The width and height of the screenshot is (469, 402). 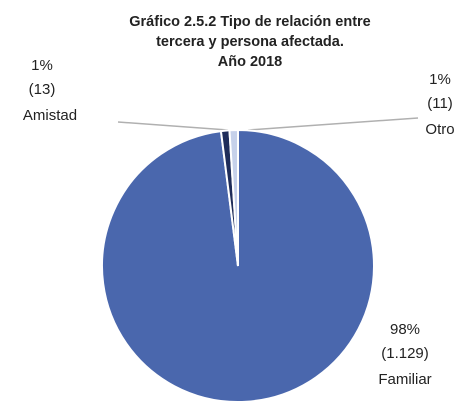 I want to click on count-label: (11), so click(x=440, y=103).